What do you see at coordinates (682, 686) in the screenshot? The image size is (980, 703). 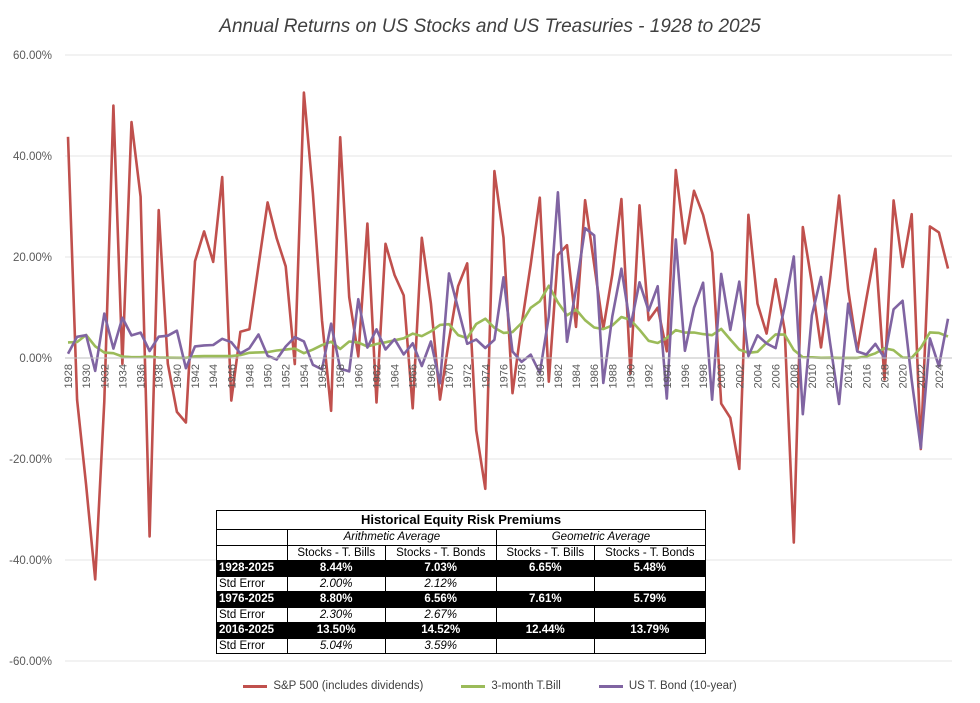 I see `legend-label: US T. Bond (10-year)` at bounding box center [682, 686].